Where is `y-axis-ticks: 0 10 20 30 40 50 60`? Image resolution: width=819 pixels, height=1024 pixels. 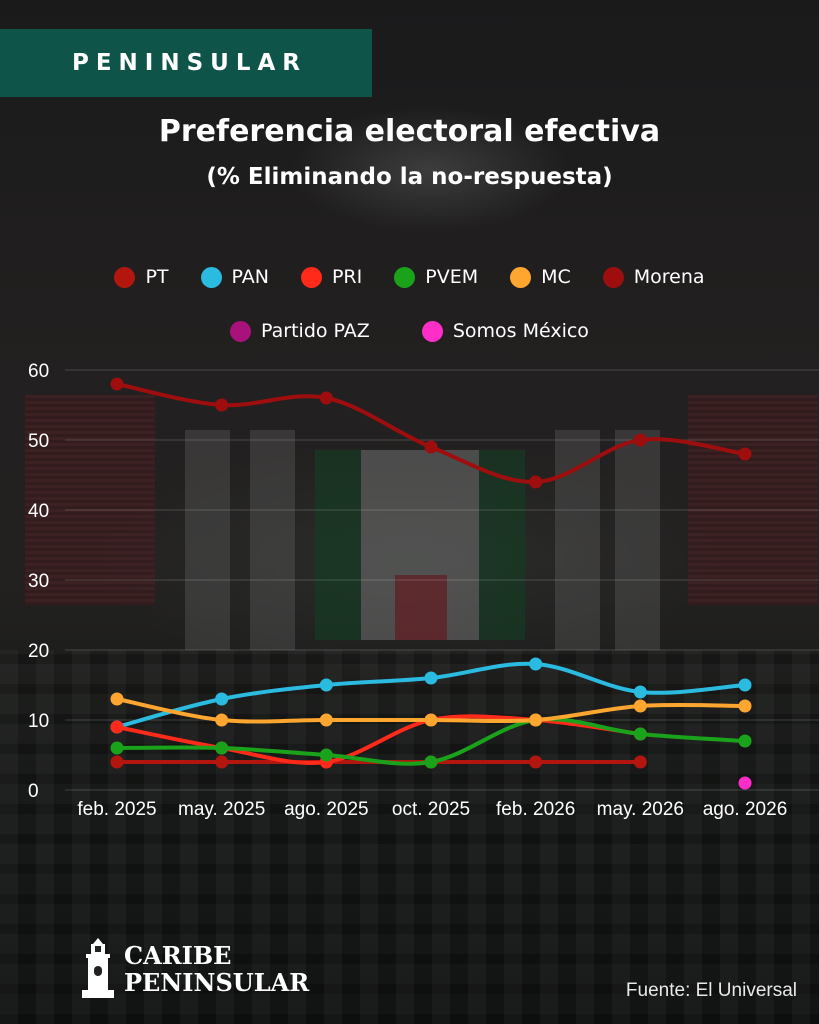
y-axis-ticks: 0 10 20 30 40 50 60 is located at coordinates (38, 581).